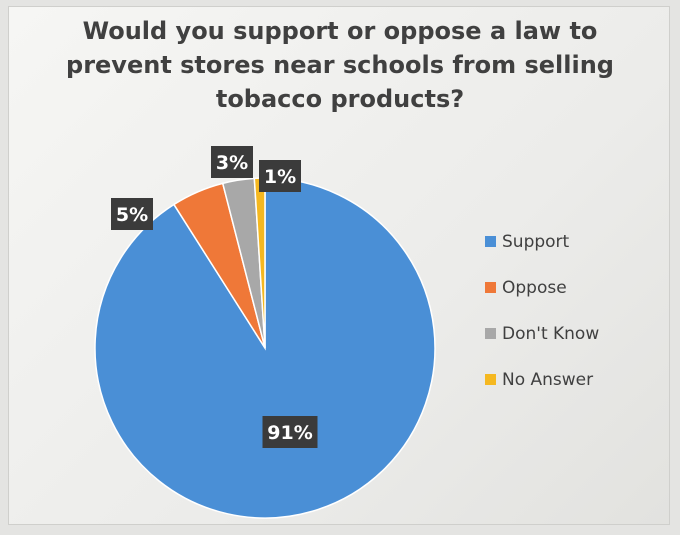 This screenshot has height=535, width=680. Describe the element at coordinates (490, 241) in the screenshot. I see `legend-swatch-support` at that location.